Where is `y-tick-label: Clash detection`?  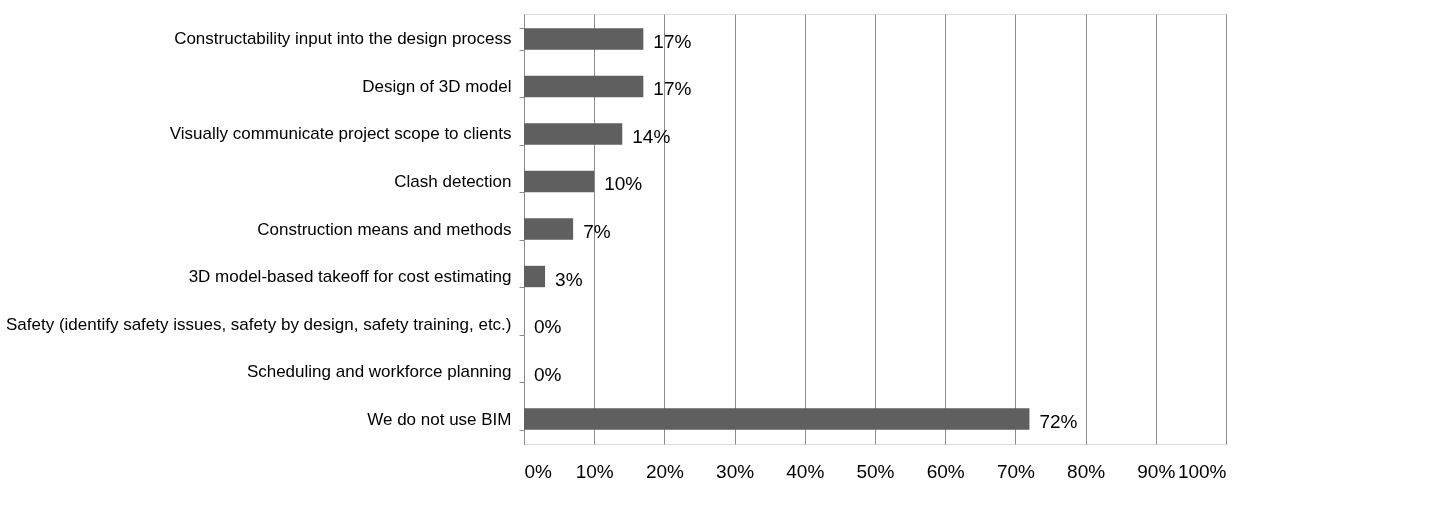
y-tick-label: Clash detection is located at coordinates (453, 181).